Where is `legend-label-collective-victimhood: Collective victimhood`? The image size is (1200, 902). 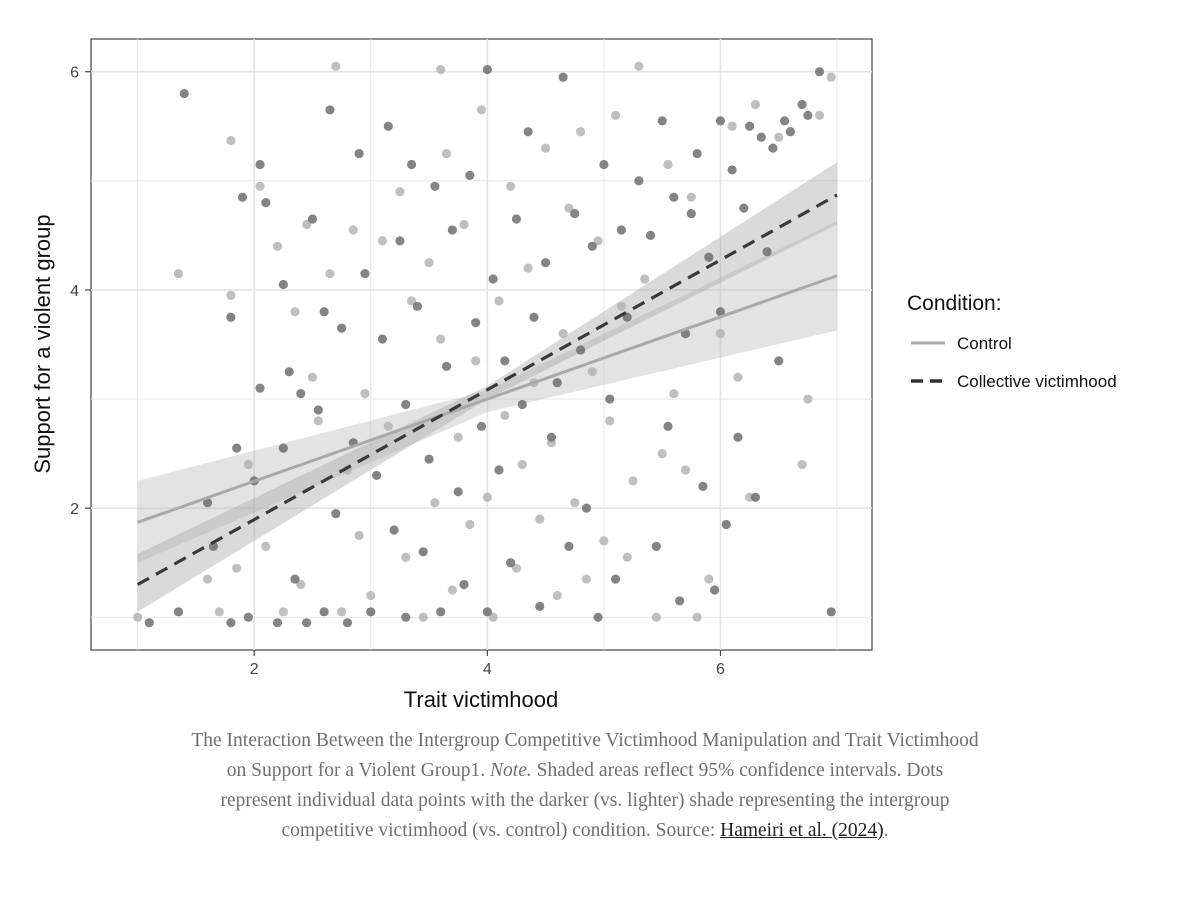
legend-label-collective-victimhood: Collective victimhood is located at coordinates (1037, 381).